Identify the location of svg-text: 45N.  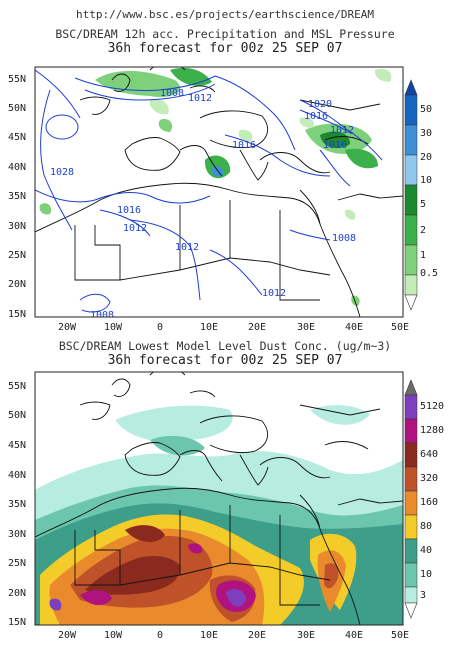
(17, 137).